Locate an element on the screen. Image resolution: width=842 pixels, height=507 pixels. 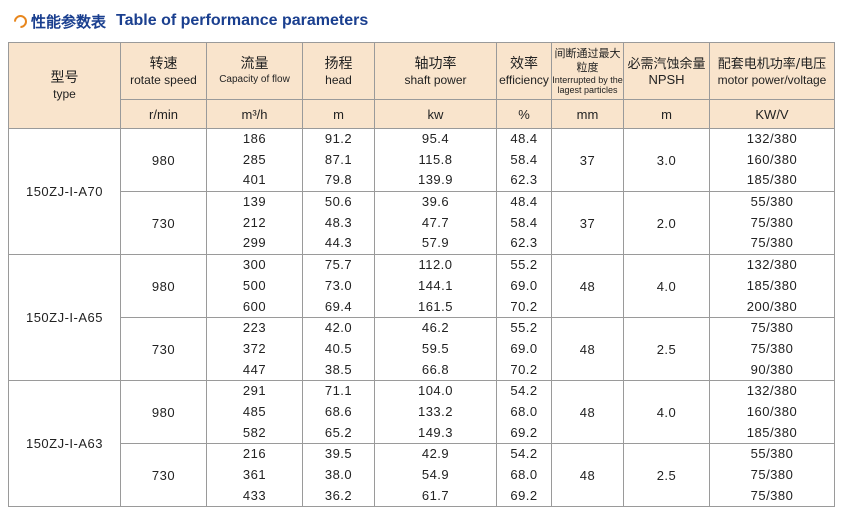
power-cell-value: 161.5 is located at coordinates (435, 306).